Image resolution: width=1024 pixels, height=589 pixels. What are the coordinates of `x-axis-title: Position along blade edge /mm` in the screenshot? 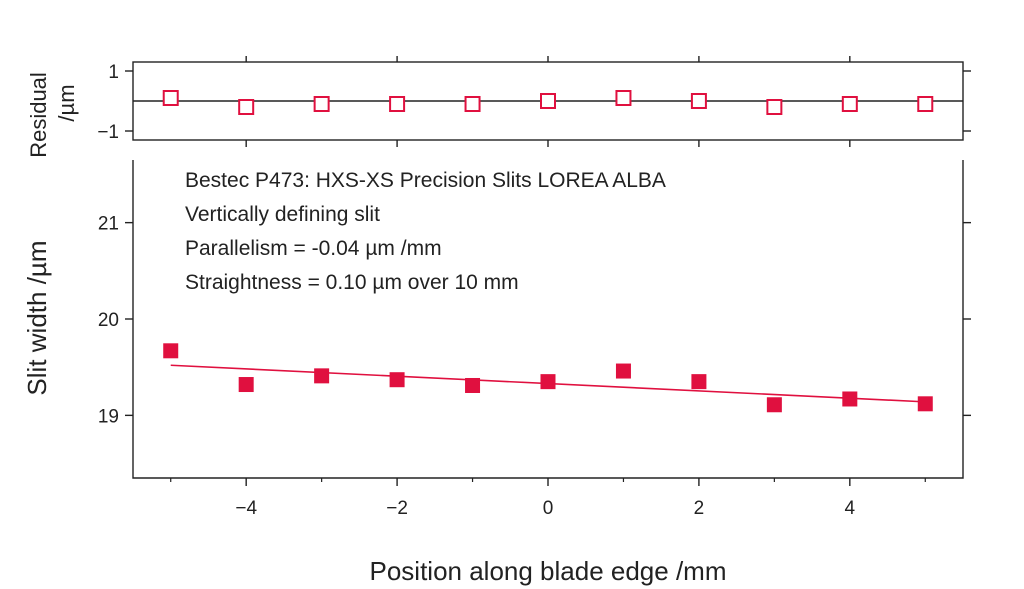 It's located at (547, 571).